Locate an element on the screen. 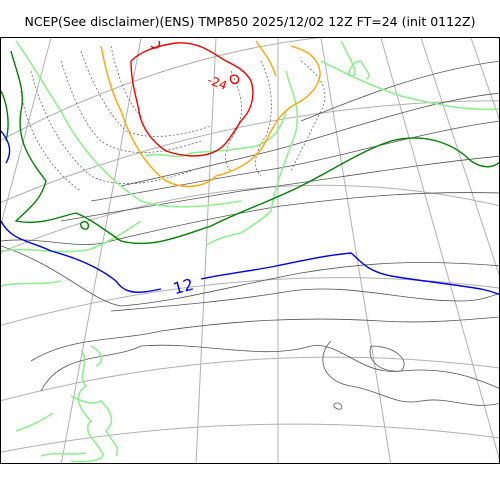  isotherms-red is located at coordinates (192, 98).